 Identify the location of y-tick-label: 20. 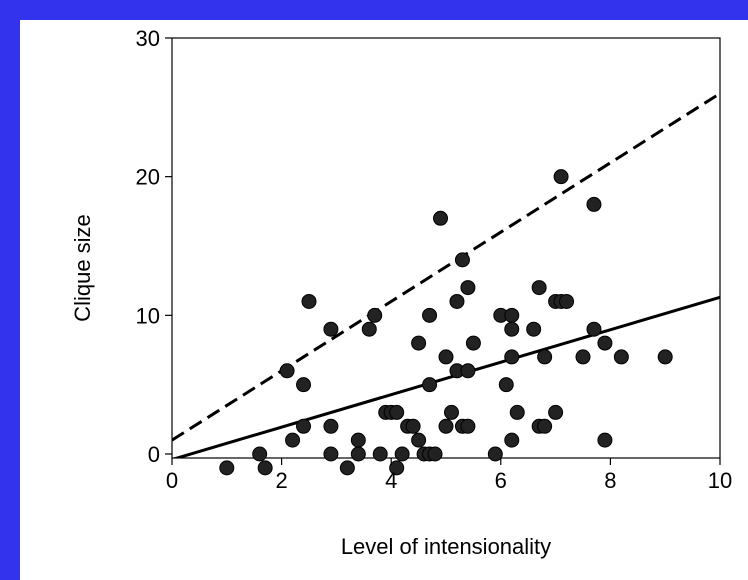
(148, 177).